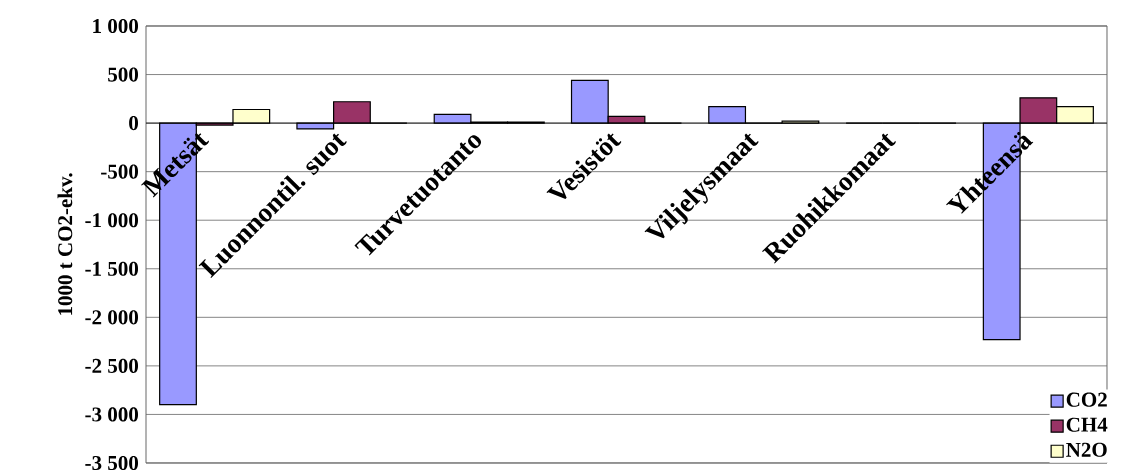  What do you see at coordinates (120, 171) in the screenshot?
I see `y-tick-label: -500` at bounding box center [120, 171].